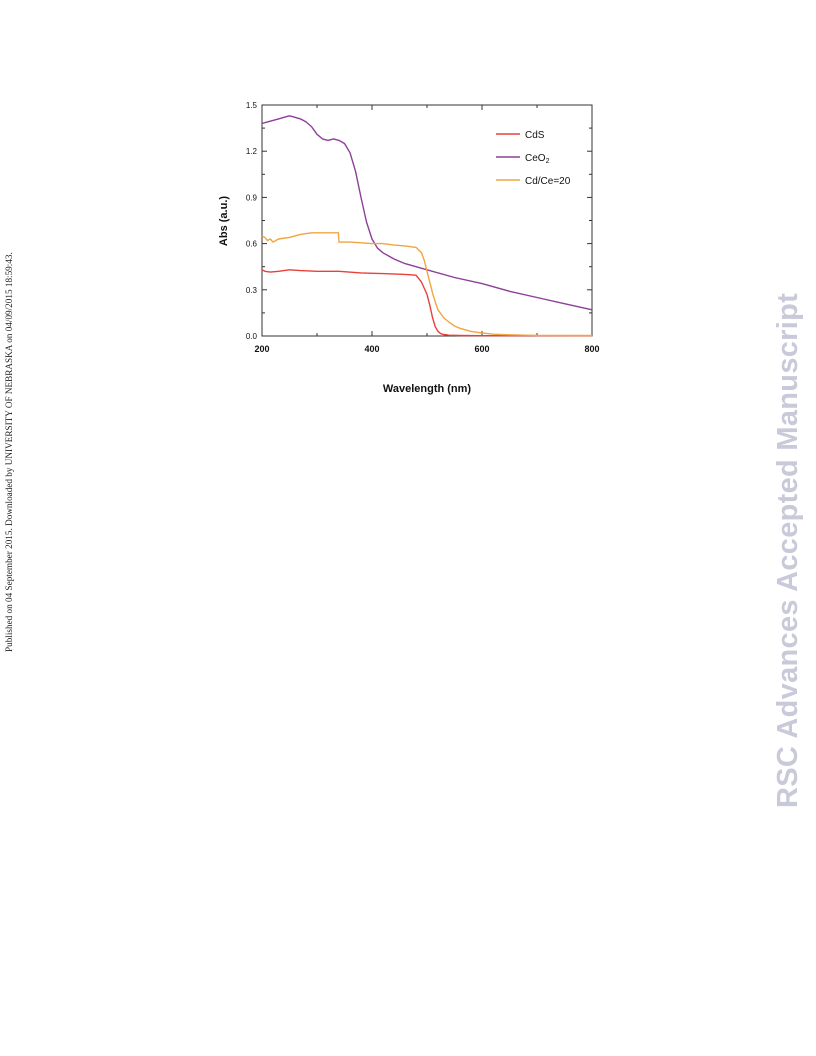 Image resolution: width=816 pixels, height=1056 pixels. I want to click on legend-label-cds: CdS, so click(535, 135).